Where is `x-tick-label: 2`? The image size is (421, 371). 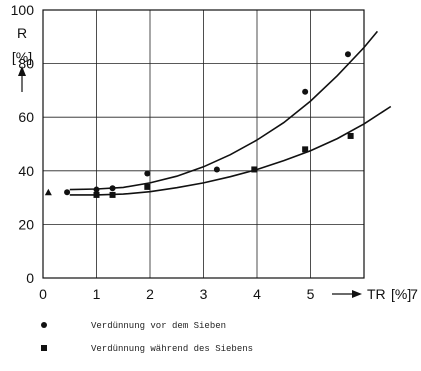 x-tick-label: 2 is located at coordinates (150, 294).